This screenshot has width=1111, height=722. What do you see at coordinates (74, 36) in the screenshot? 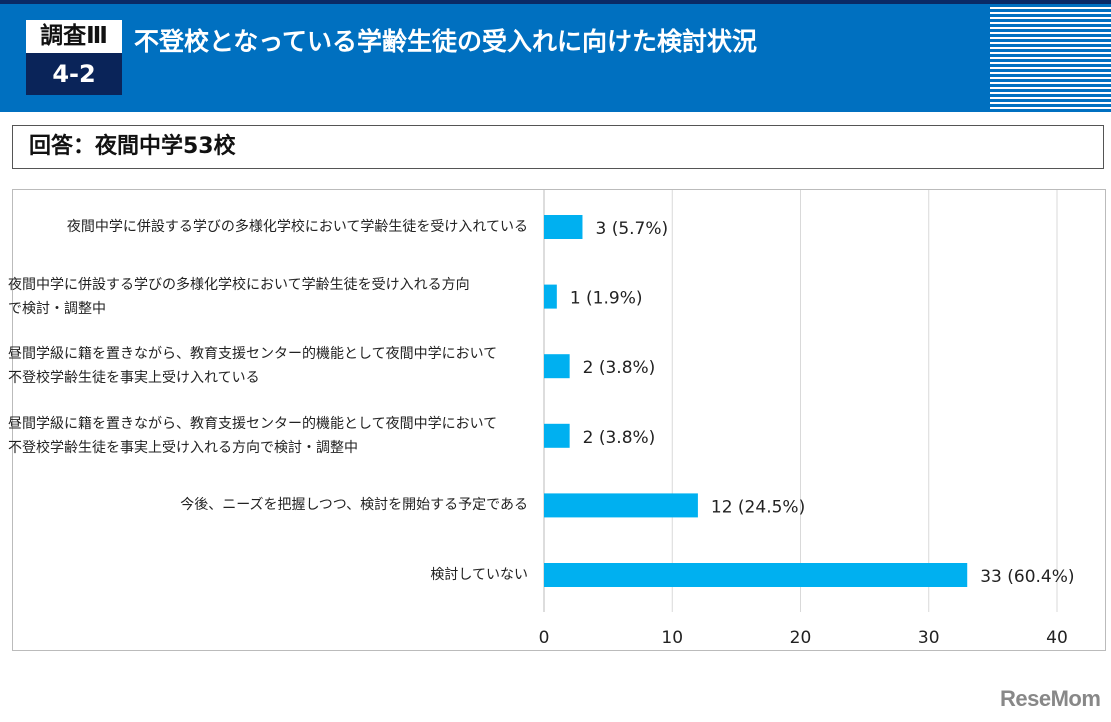
I see `section-badge: 調査Ⅲ` at bounding box center [74, 36].